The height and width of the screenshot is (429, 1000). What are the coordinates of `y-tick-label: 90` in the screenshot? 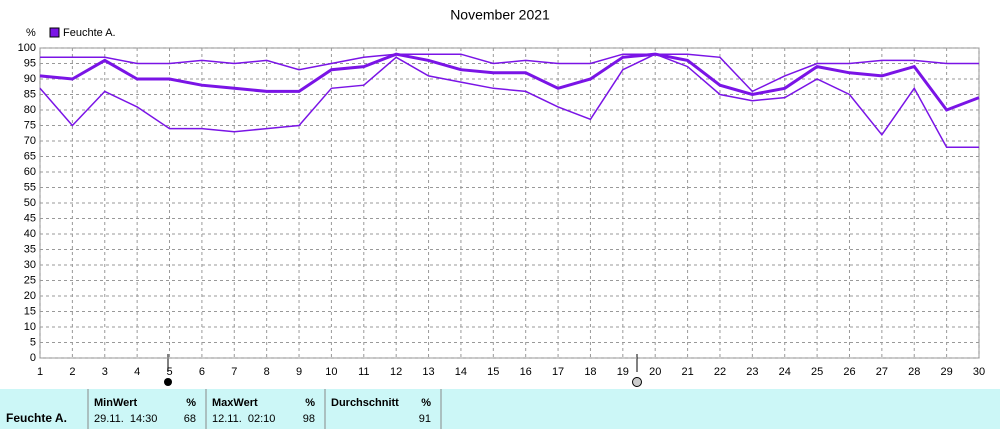 It's located at (30, 79).